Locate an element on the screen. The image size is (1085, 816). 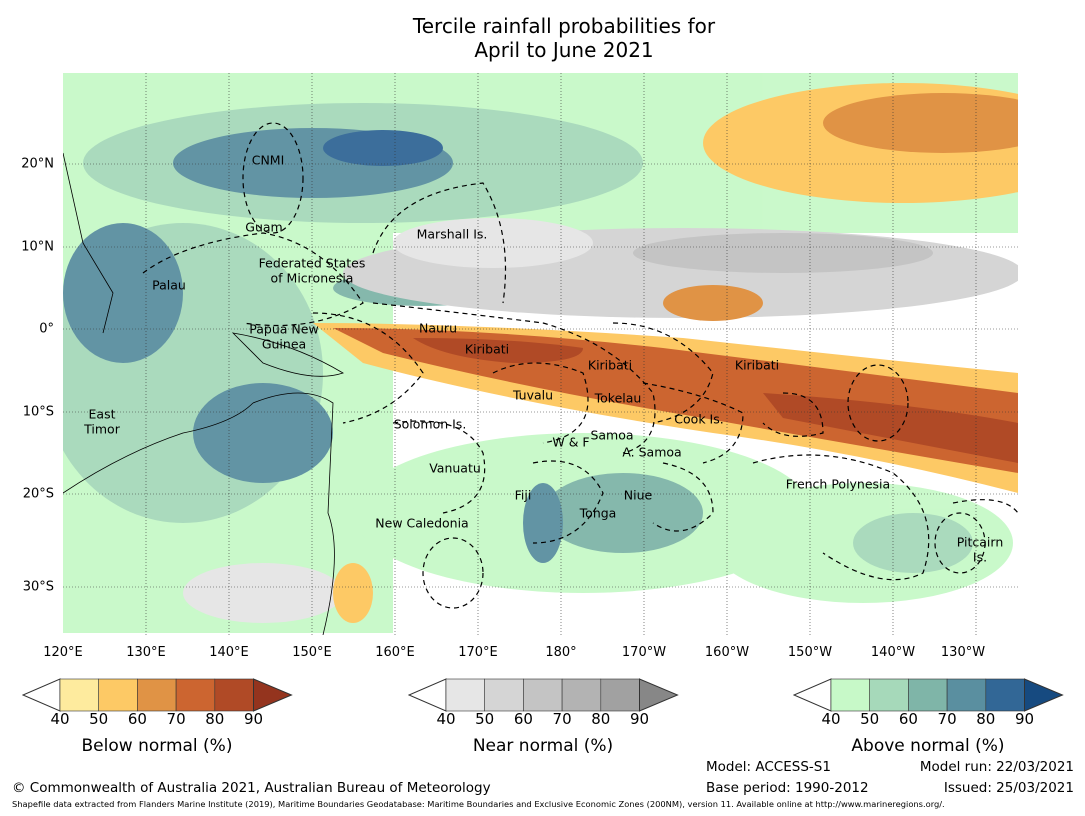
colorbar-label-near: Near normal (%) is located at coordinates (543, 746).